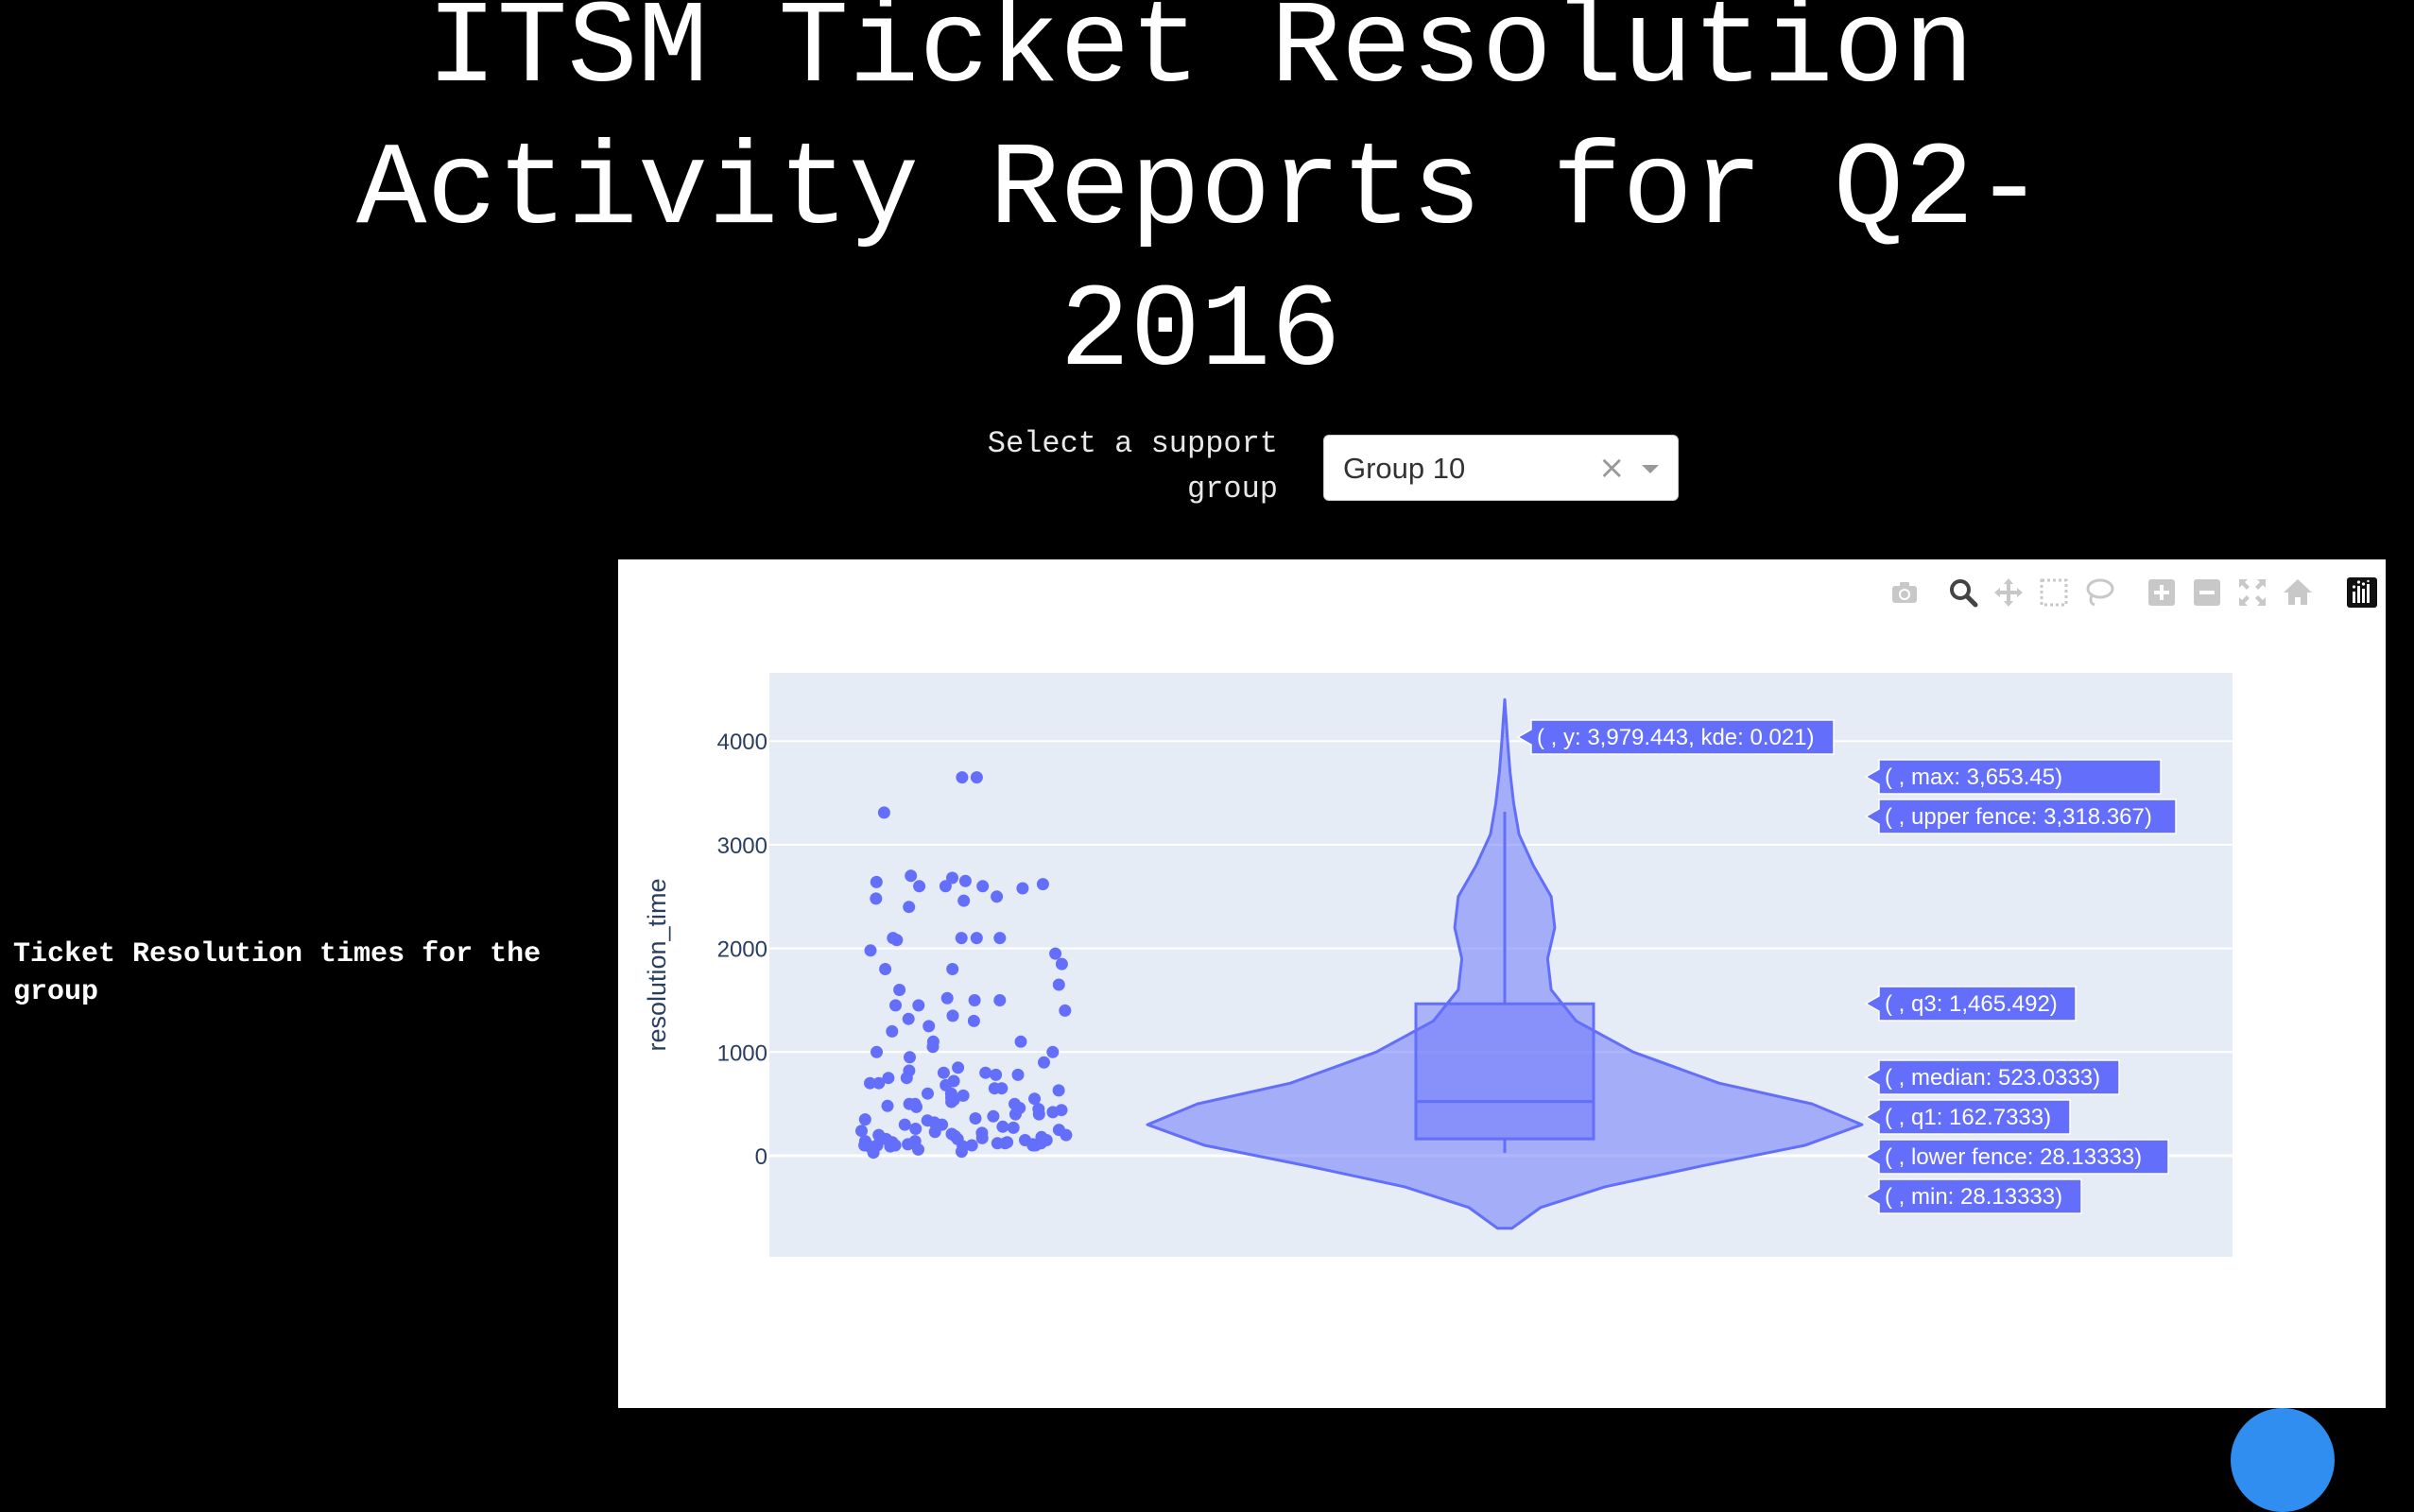 The image size is (2414, 1512). I want to click on hover-label: ( , lower fence: 28.13333), so click(2016, 1157).